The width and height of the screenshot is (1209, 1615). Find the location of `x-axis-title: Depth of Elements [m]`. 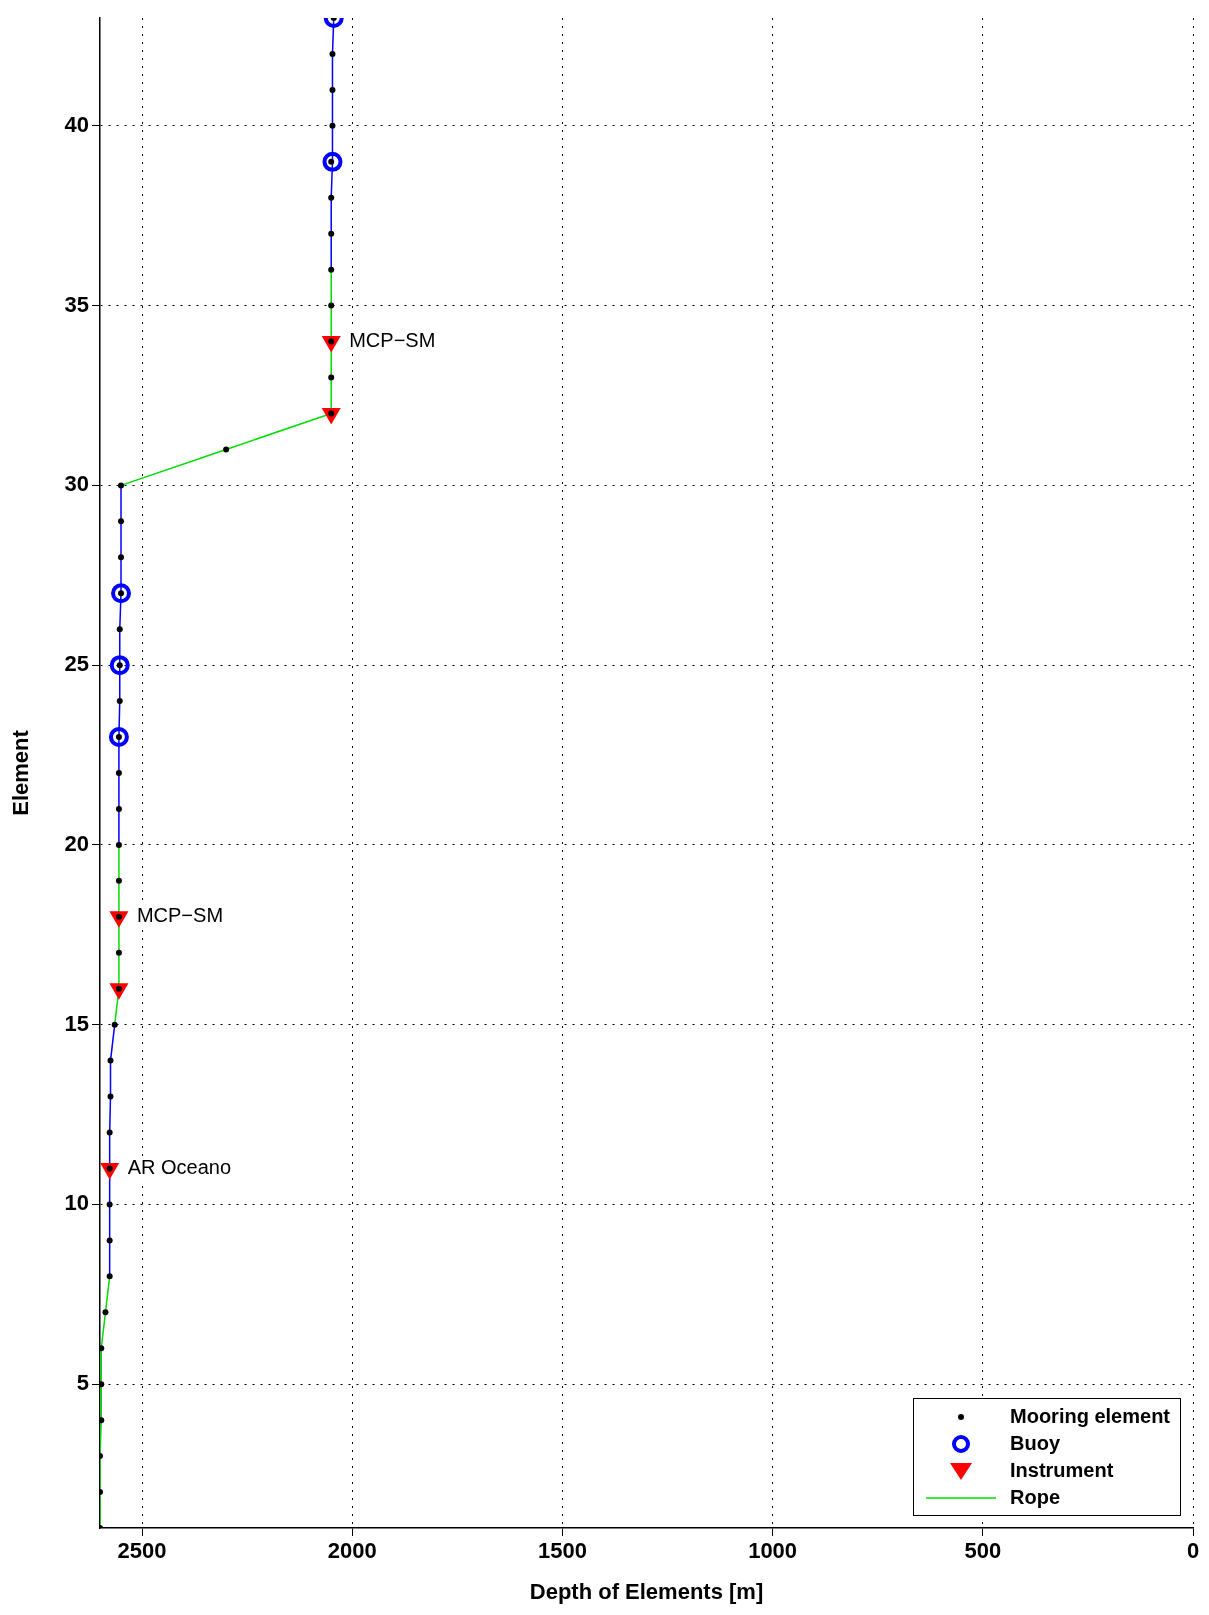

x-axis-title: Depth of Elements [m] is located at coordinates (646, 1591).